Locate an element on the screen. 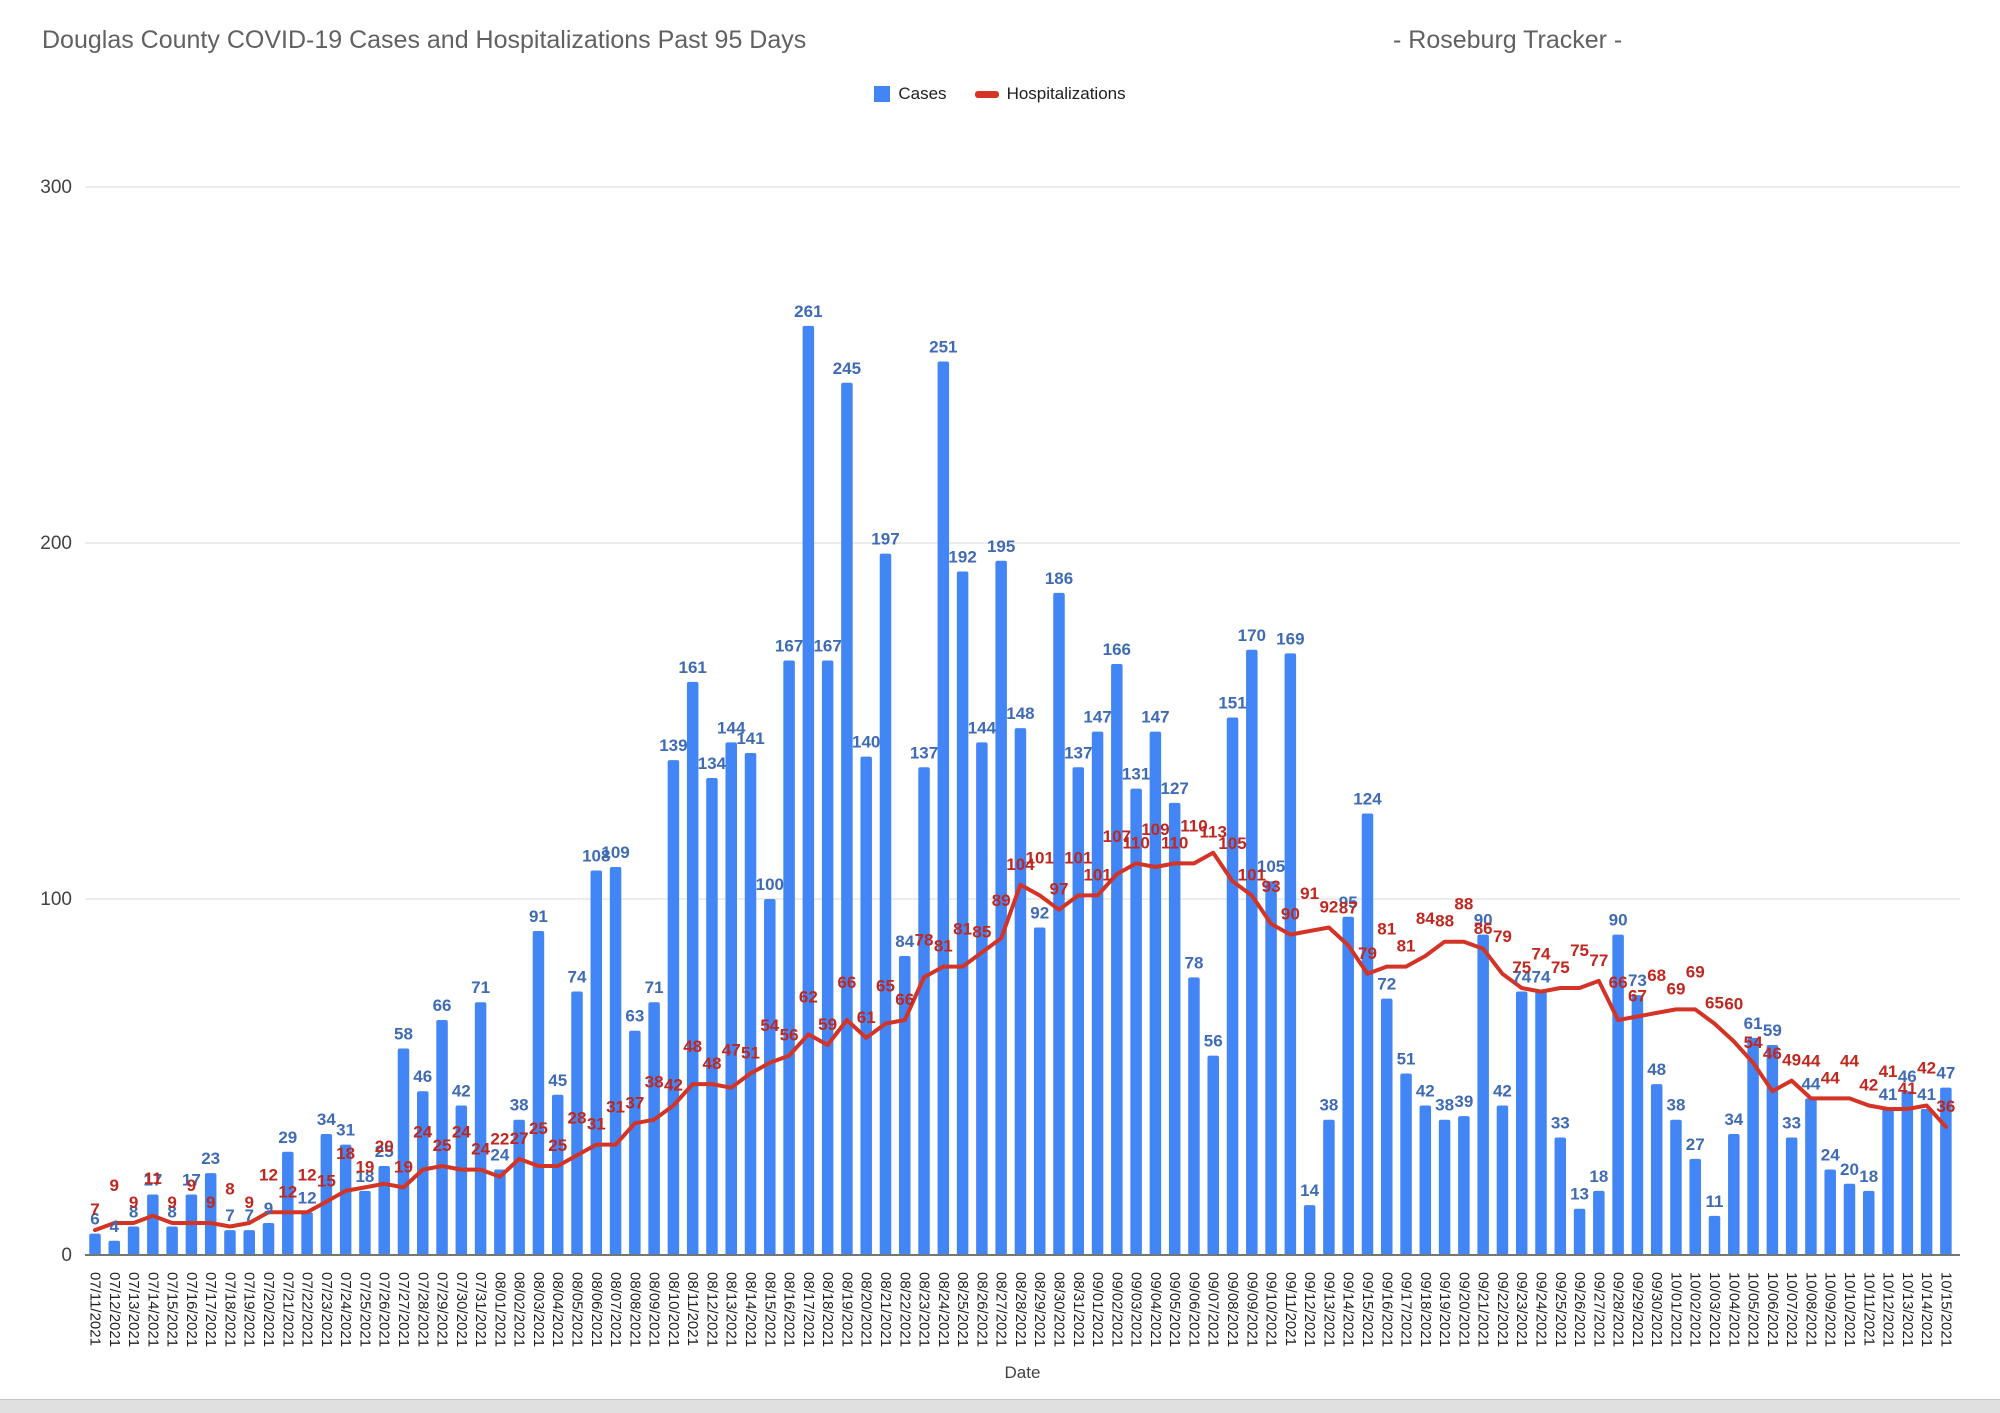 The image size is (2000, 1413). legend-entry-cases: Cases is located at coordinates (910, 94).